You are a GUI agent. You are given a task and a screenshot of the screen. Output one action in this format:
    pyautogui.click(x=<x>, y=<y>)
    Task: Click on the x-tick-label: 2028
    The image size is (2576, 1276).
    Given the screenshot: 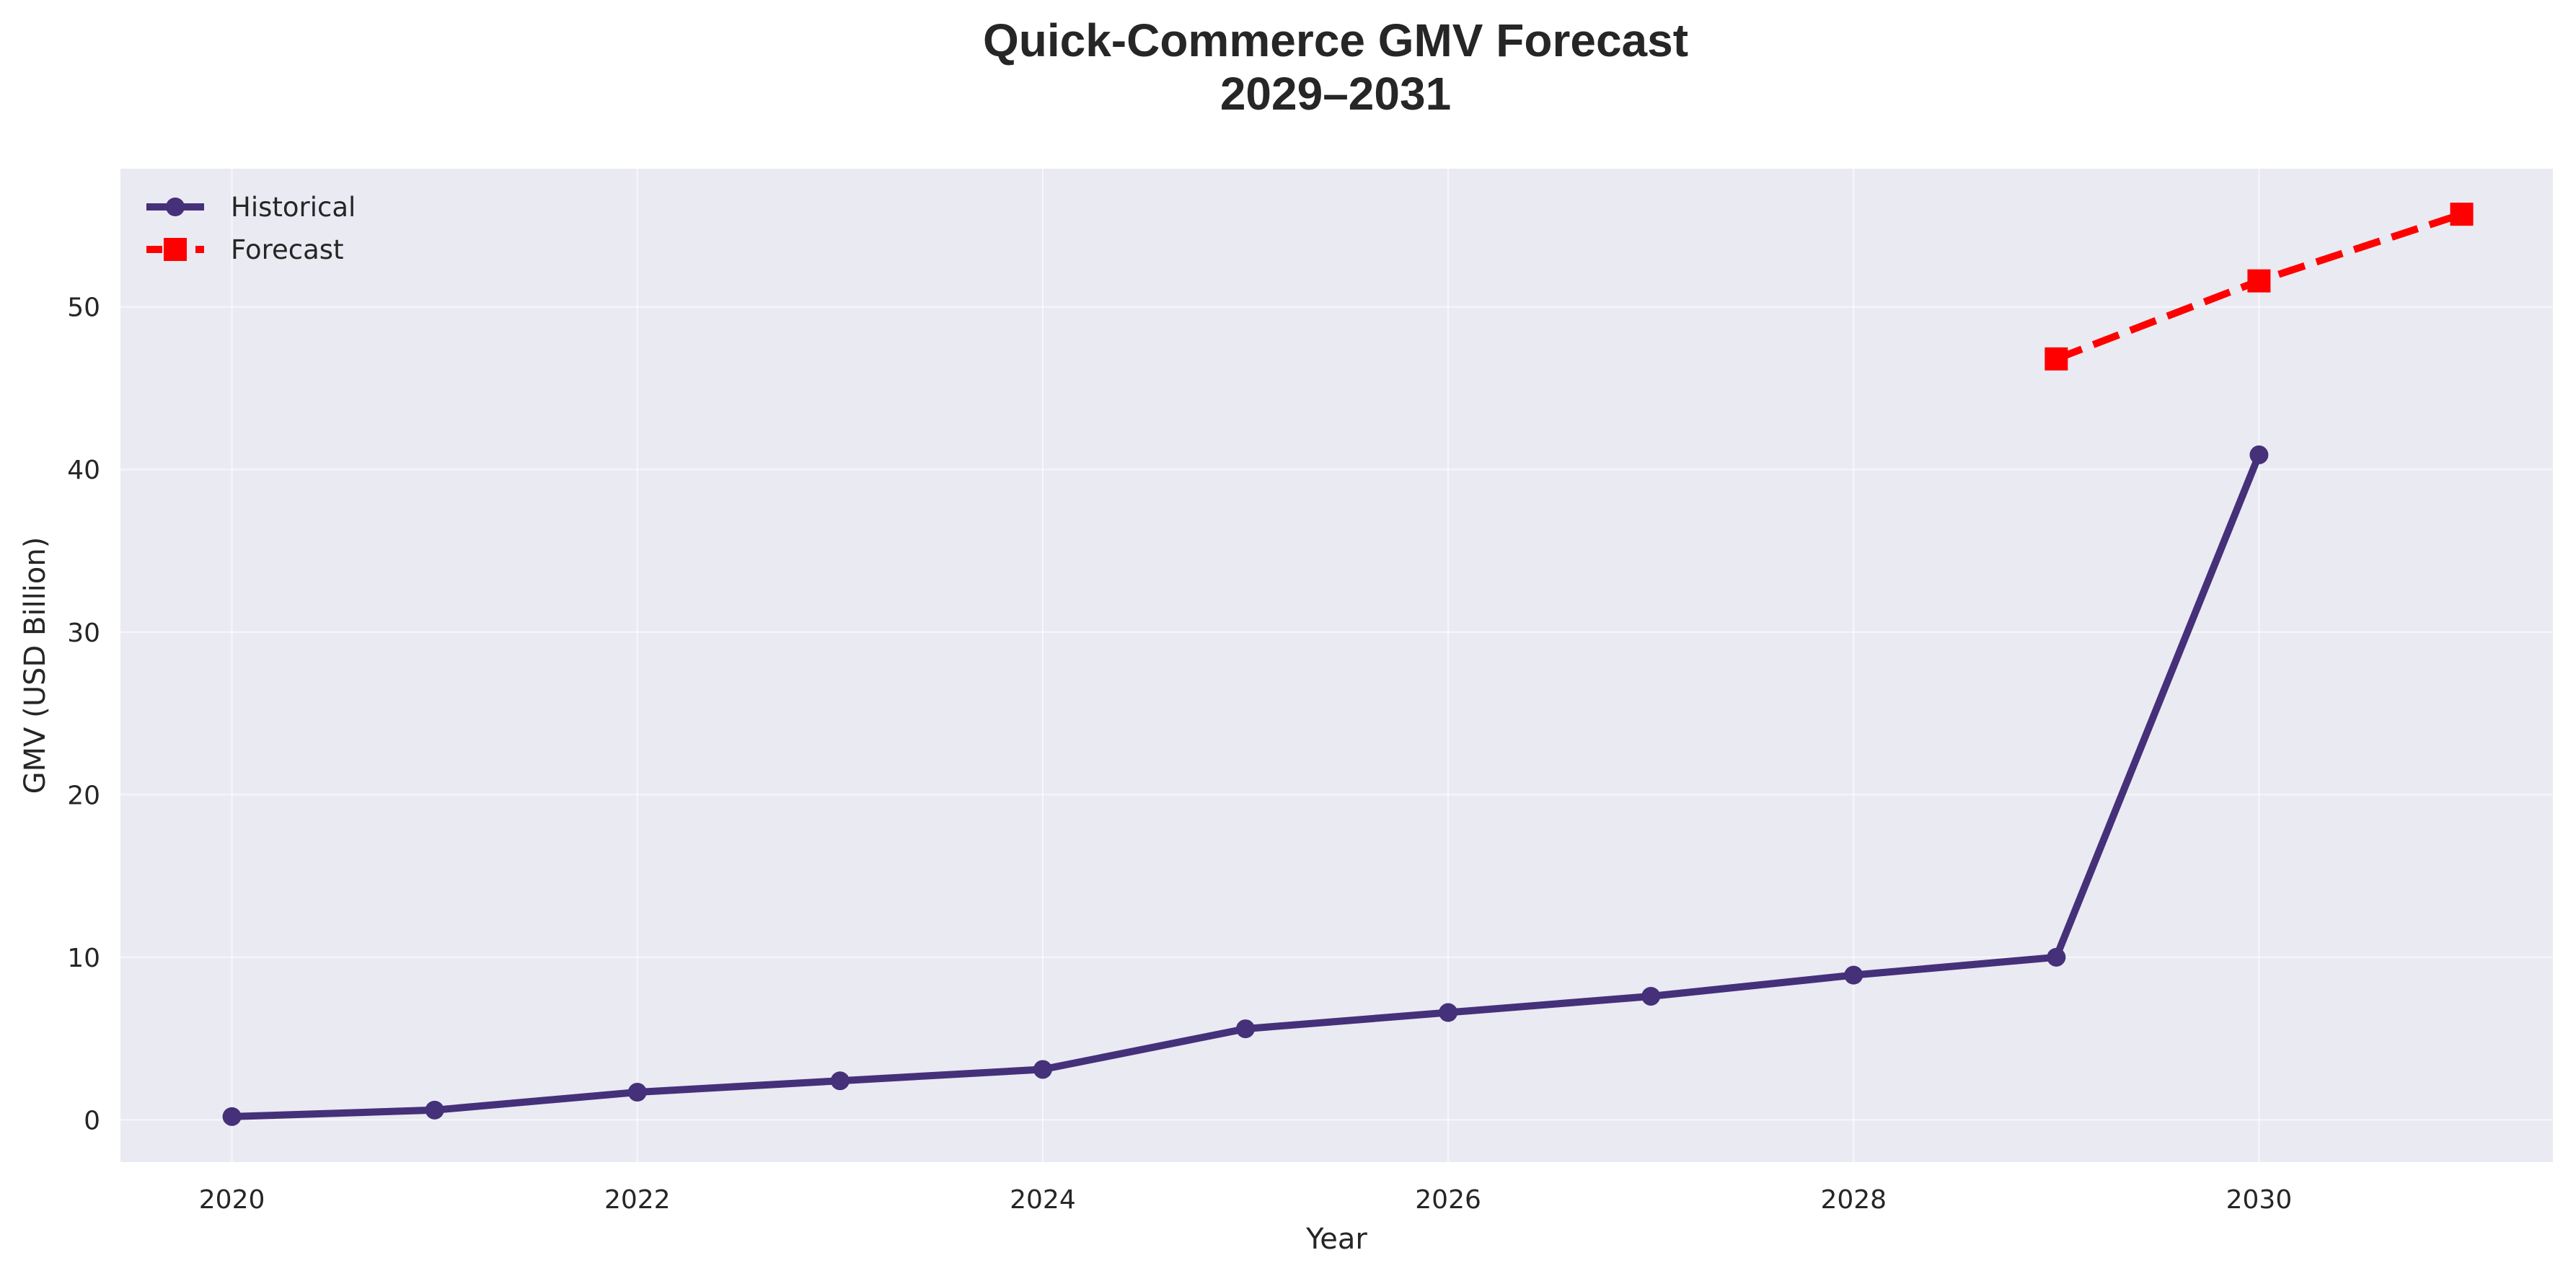 What is the action you would take?
    pyautogui.click(x=1853, y=1200)
    